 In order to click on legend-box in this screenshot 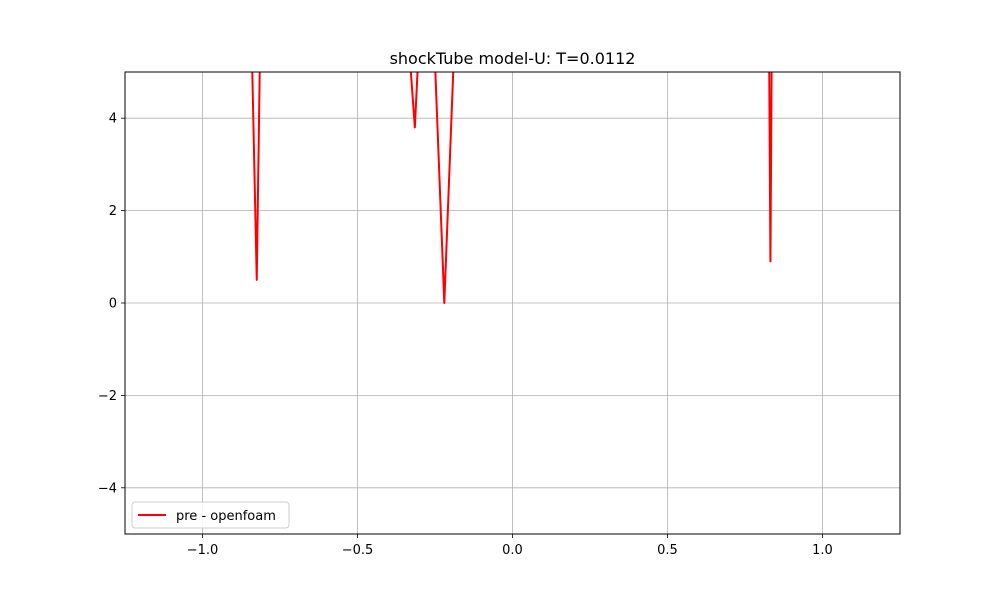, I will do `click(210, 515)`.